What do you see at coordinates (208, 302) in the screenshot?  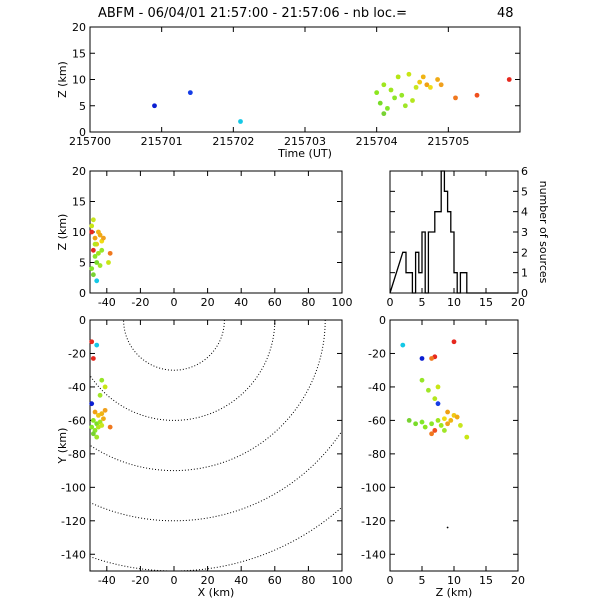 I see `x-height-x-tick-label: 20` at bounding box center [208, 302].